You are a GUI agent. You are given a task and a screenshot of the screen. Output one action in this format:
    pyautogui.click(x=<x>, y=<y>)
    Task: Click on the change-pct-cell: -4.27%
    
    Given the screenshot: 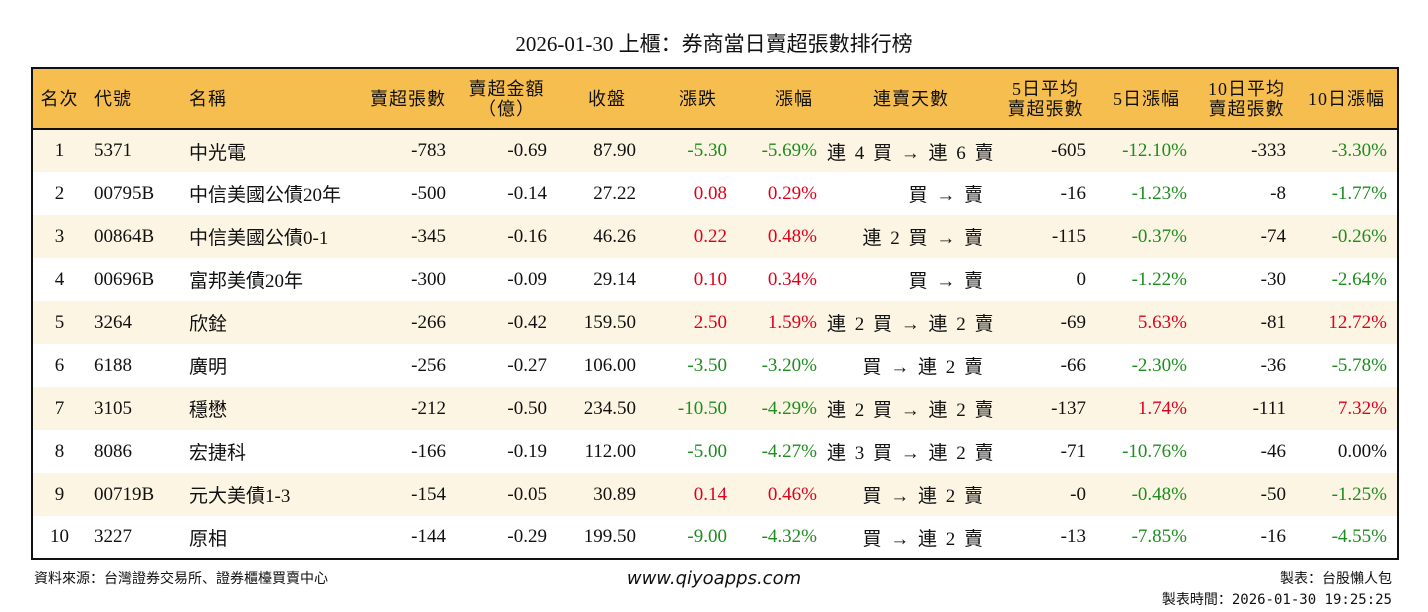 What is the action you would take?
    pyautogui.click(x=789, y=451)
    